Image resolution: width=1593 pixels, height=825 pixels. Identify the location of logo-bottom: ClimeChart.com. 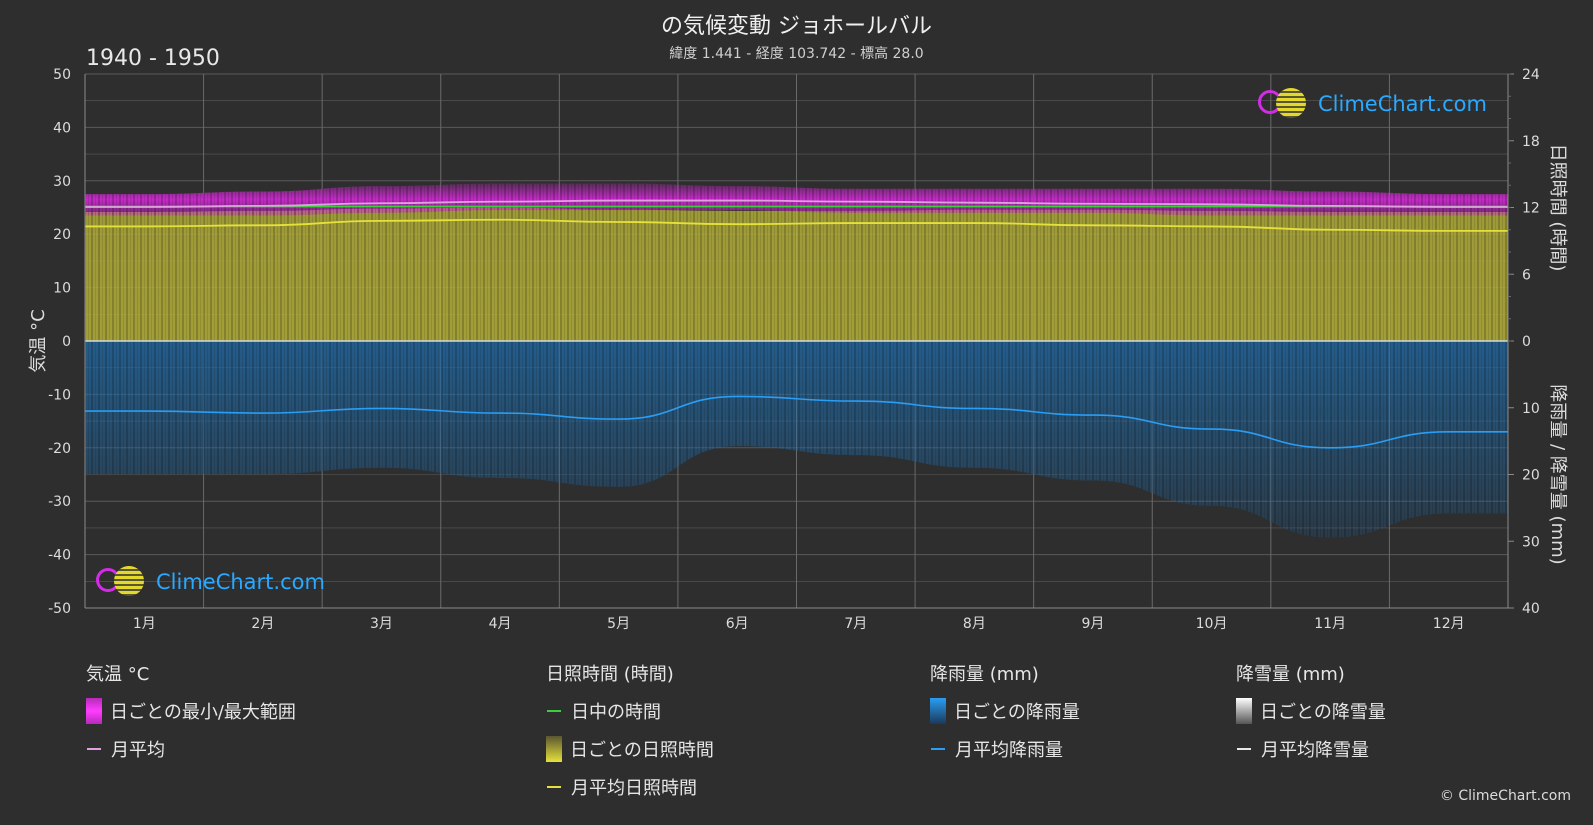
(210, 582).